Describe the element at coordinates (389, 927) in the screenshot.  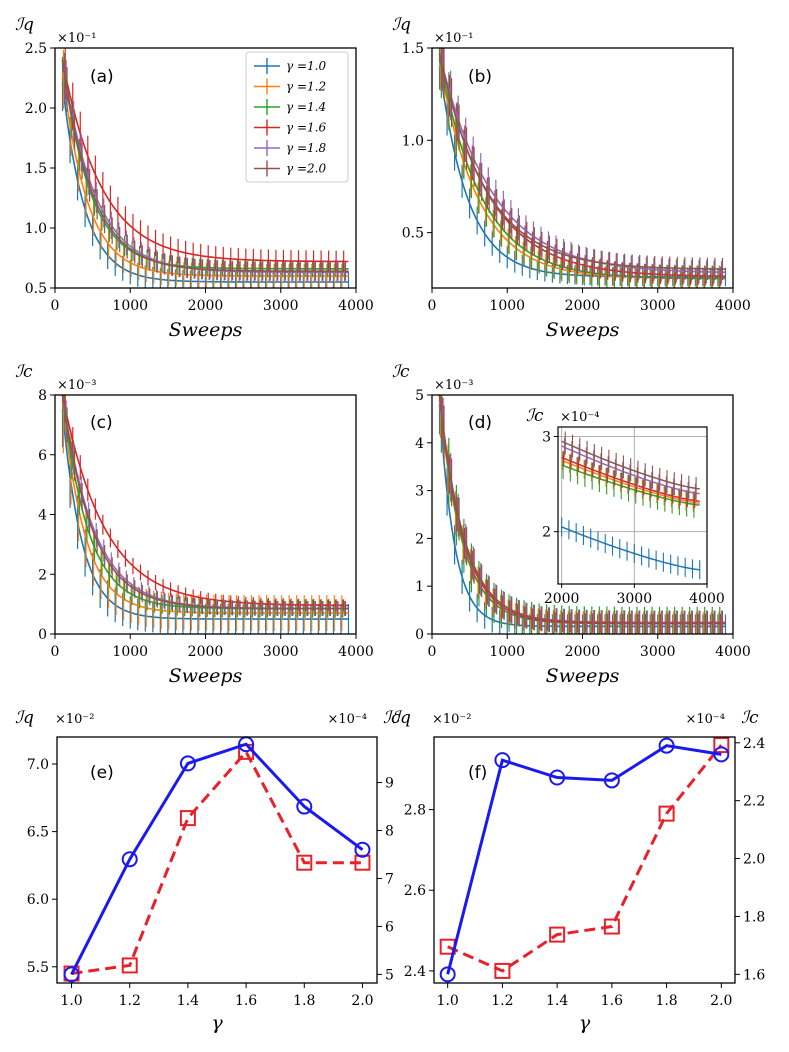
I see `y-tick-label-right-e: 6` at that location.